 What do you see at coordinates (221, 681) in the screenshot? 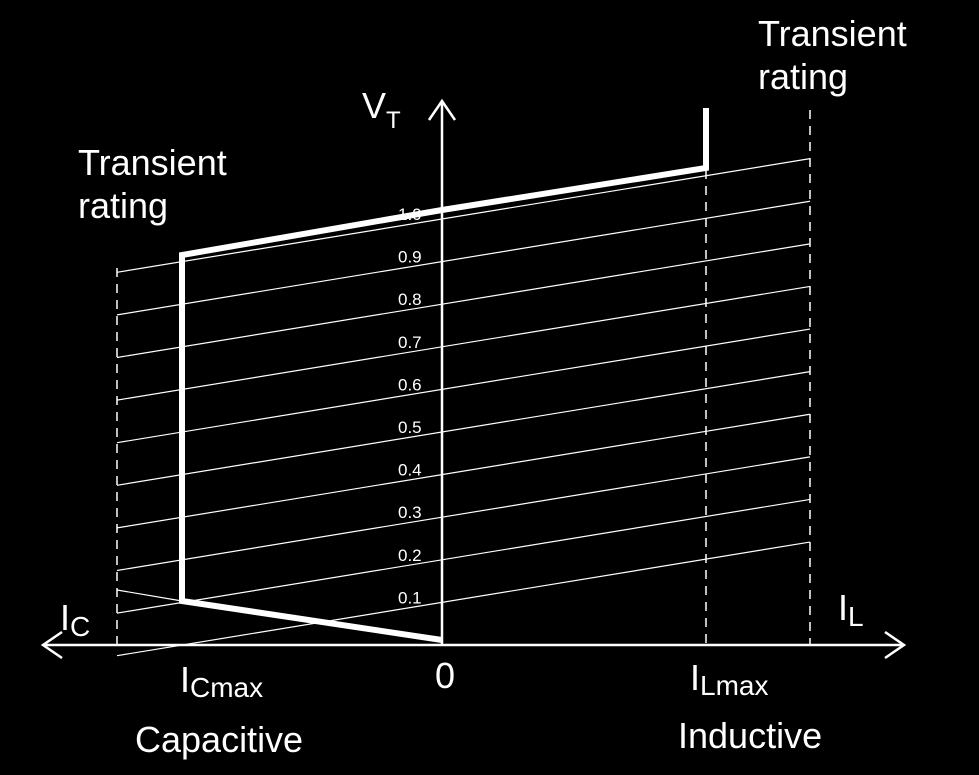
I see `capacitive-max-label: ICmax` at bounding box center [221, 681].